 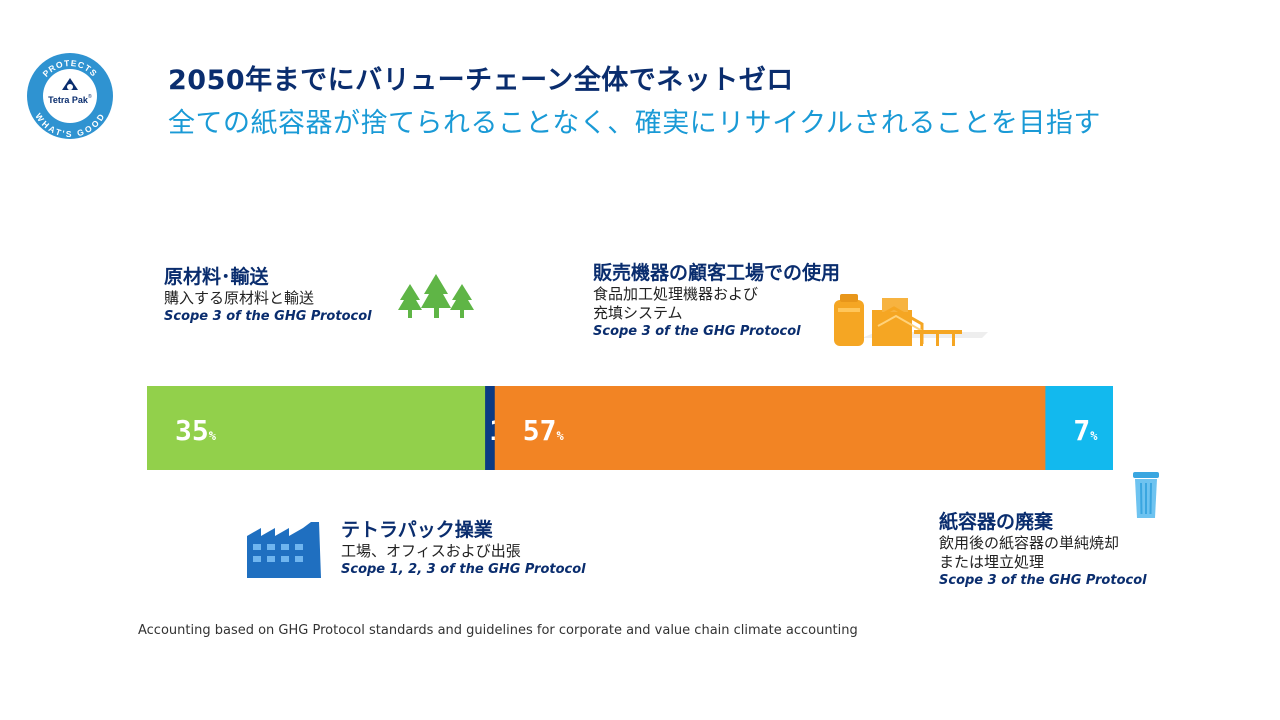 I want to click on disposal-title: 紙容器の廃棄, so click(x=996, y=522).